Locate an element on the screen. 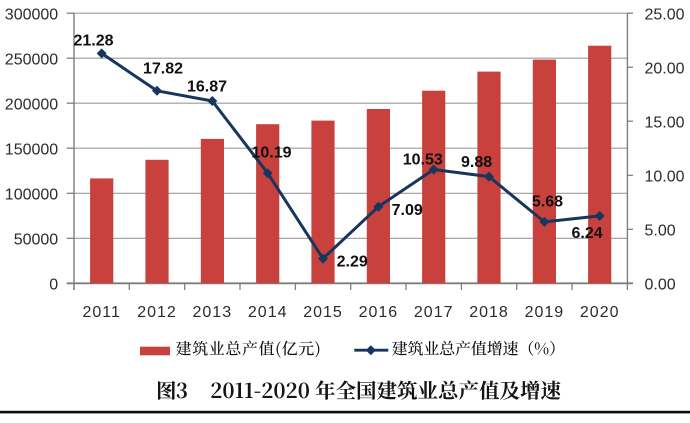 The width and height of the screenshot is (690, 423). svg-text: 250000 is located at coordinates (31, 60).